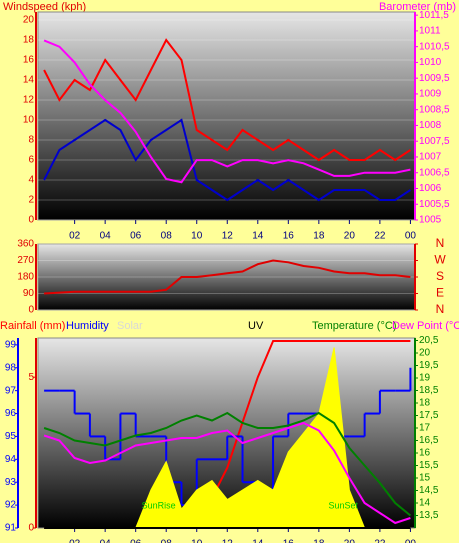 This screenshot has width=459, height=543. Describe the element at coordinates (11, 459) in the screenshot. I see `y-tick-label: 94` at that location.